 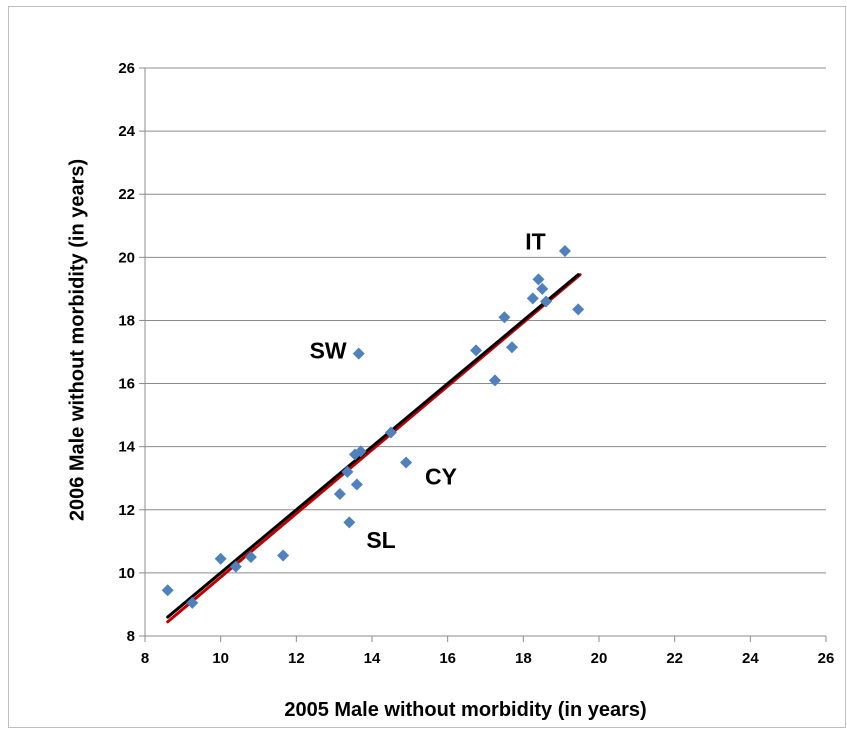 What do you see at coordinates (380, 540) in the screenshot?
I see `annotation-label: SL` at bounding box center [380, 540].